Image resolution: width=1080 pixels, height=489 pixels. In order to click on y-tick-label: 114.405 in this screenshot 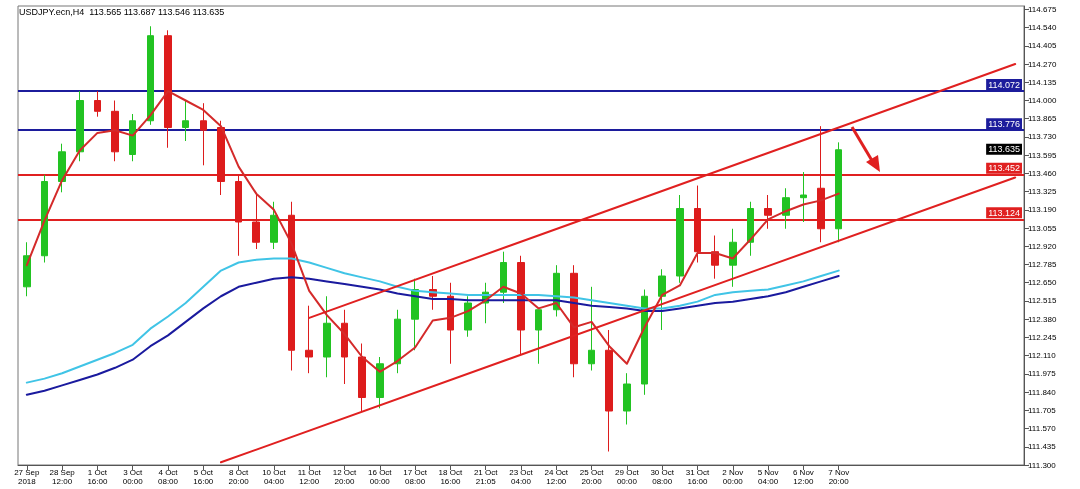, I will do `click(1042, 46)`.